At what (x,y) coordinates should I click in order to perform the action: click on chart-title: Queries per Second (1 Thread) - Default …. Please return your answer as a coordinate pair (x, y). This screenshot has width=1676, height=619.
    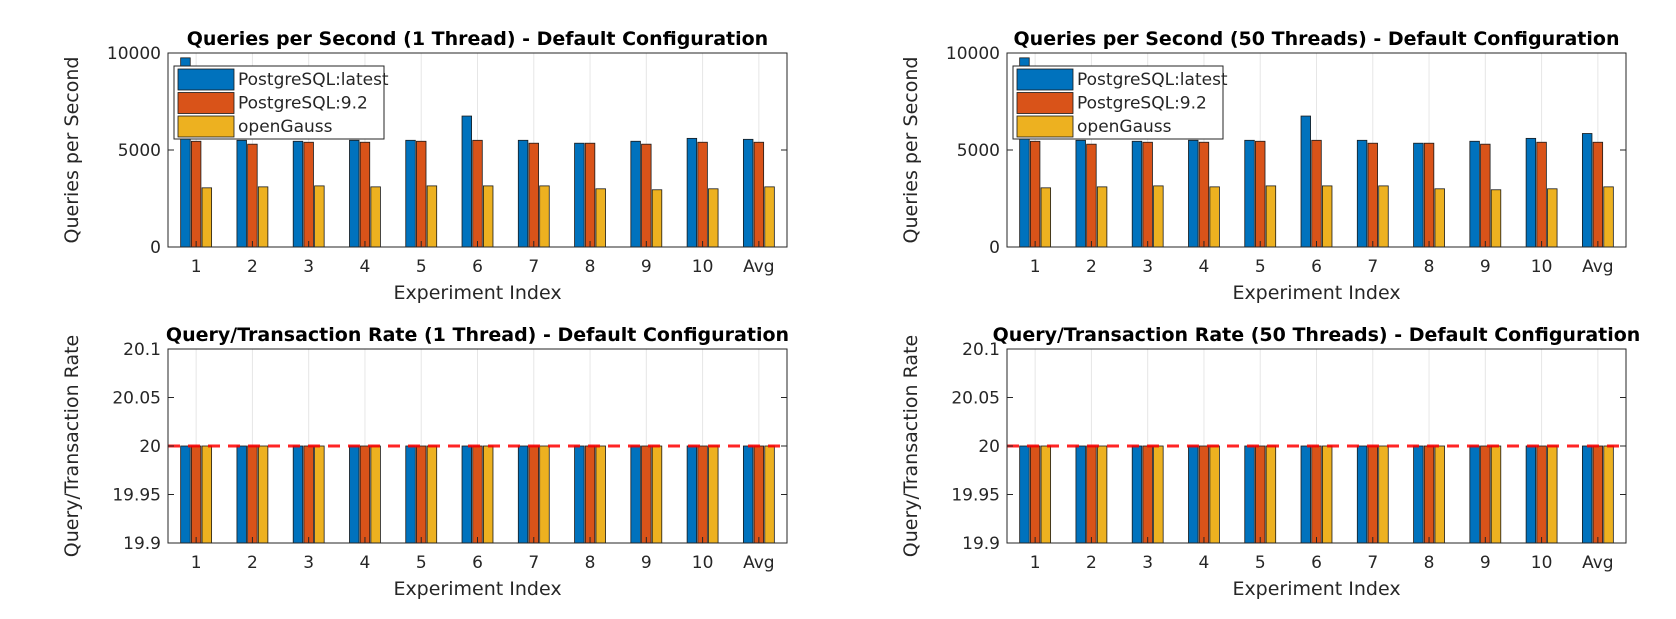
    Looking at the image, I should click on (477, 39).